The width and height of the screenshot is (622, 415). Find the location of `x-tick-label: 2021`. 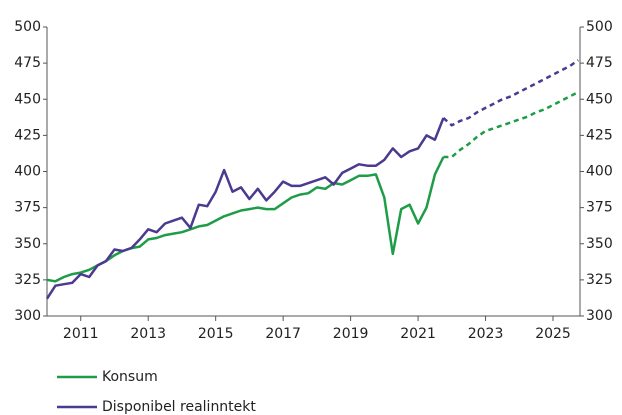

x-tick-label: 2021 is located at coordinates (418, 334).